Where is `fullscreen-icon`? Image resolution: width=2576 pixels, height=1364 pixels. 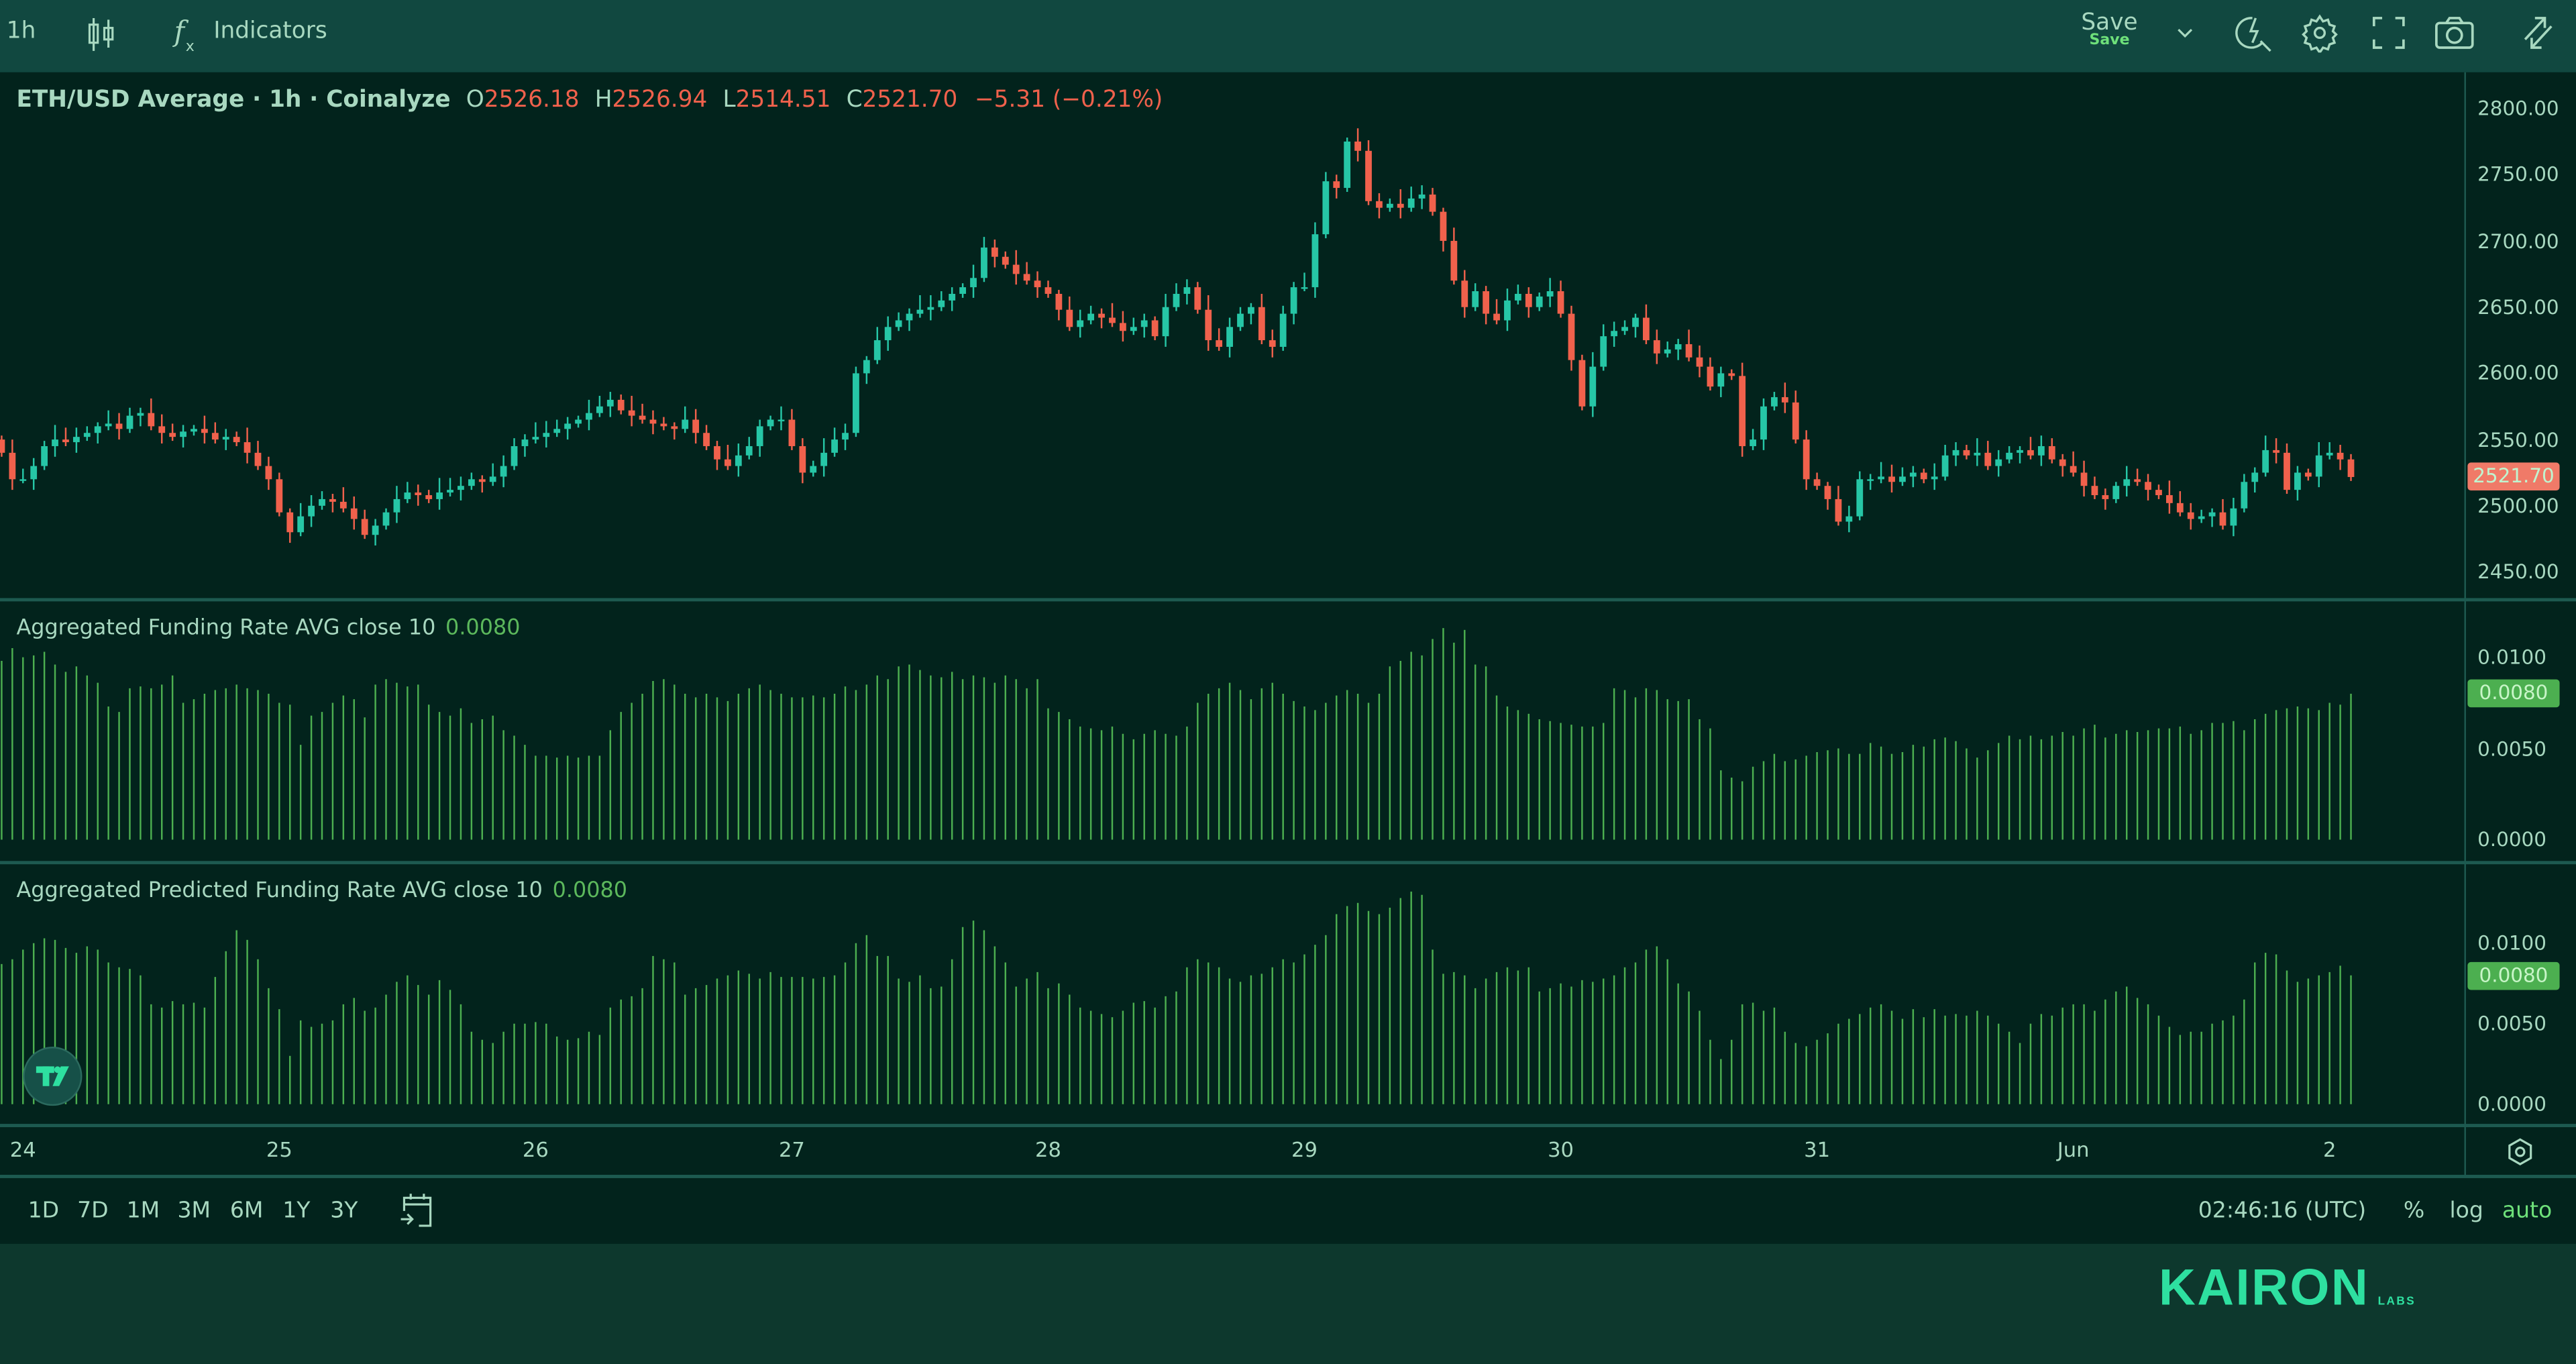
fullscreen-icon is located at coordinates (2389, 33).